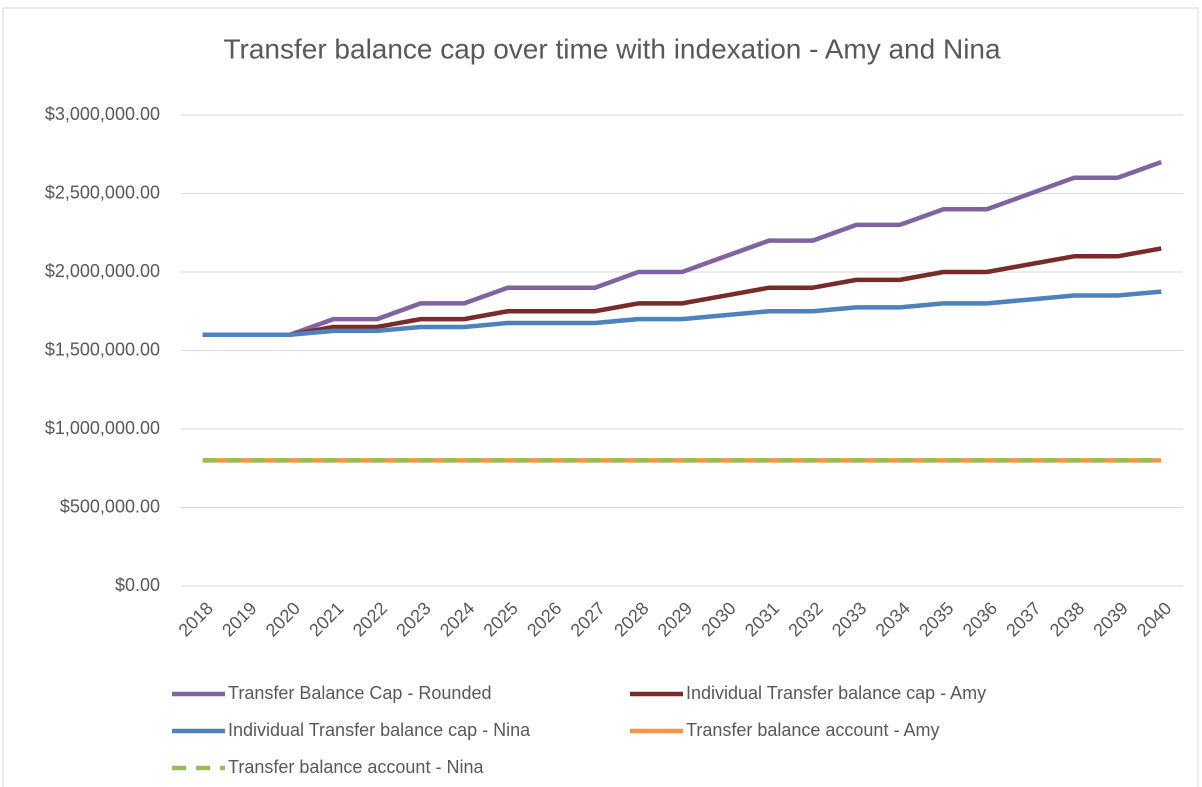 The width and height of the screenshot is (1202, 787). Describe the element at coordinates (370, 619) in the screenshot. I see `x-tick-label: 2022` at that location.